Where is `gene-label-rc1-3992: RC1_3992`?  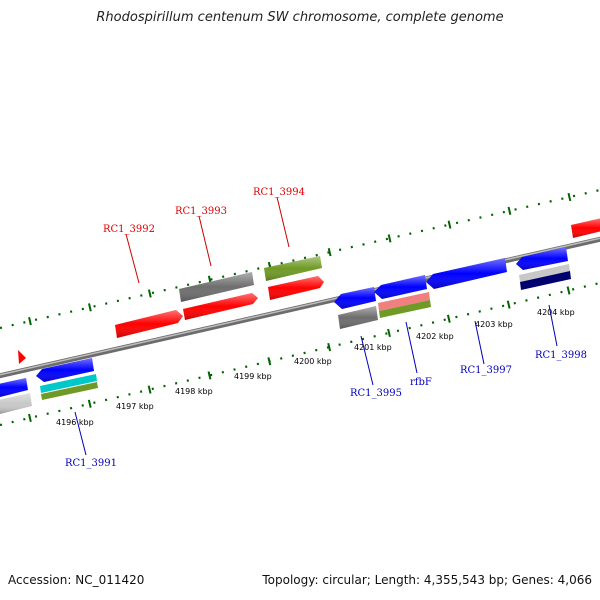 gene-label-rc1-3992: RC1_3992 is located at coordinates (129, 229).